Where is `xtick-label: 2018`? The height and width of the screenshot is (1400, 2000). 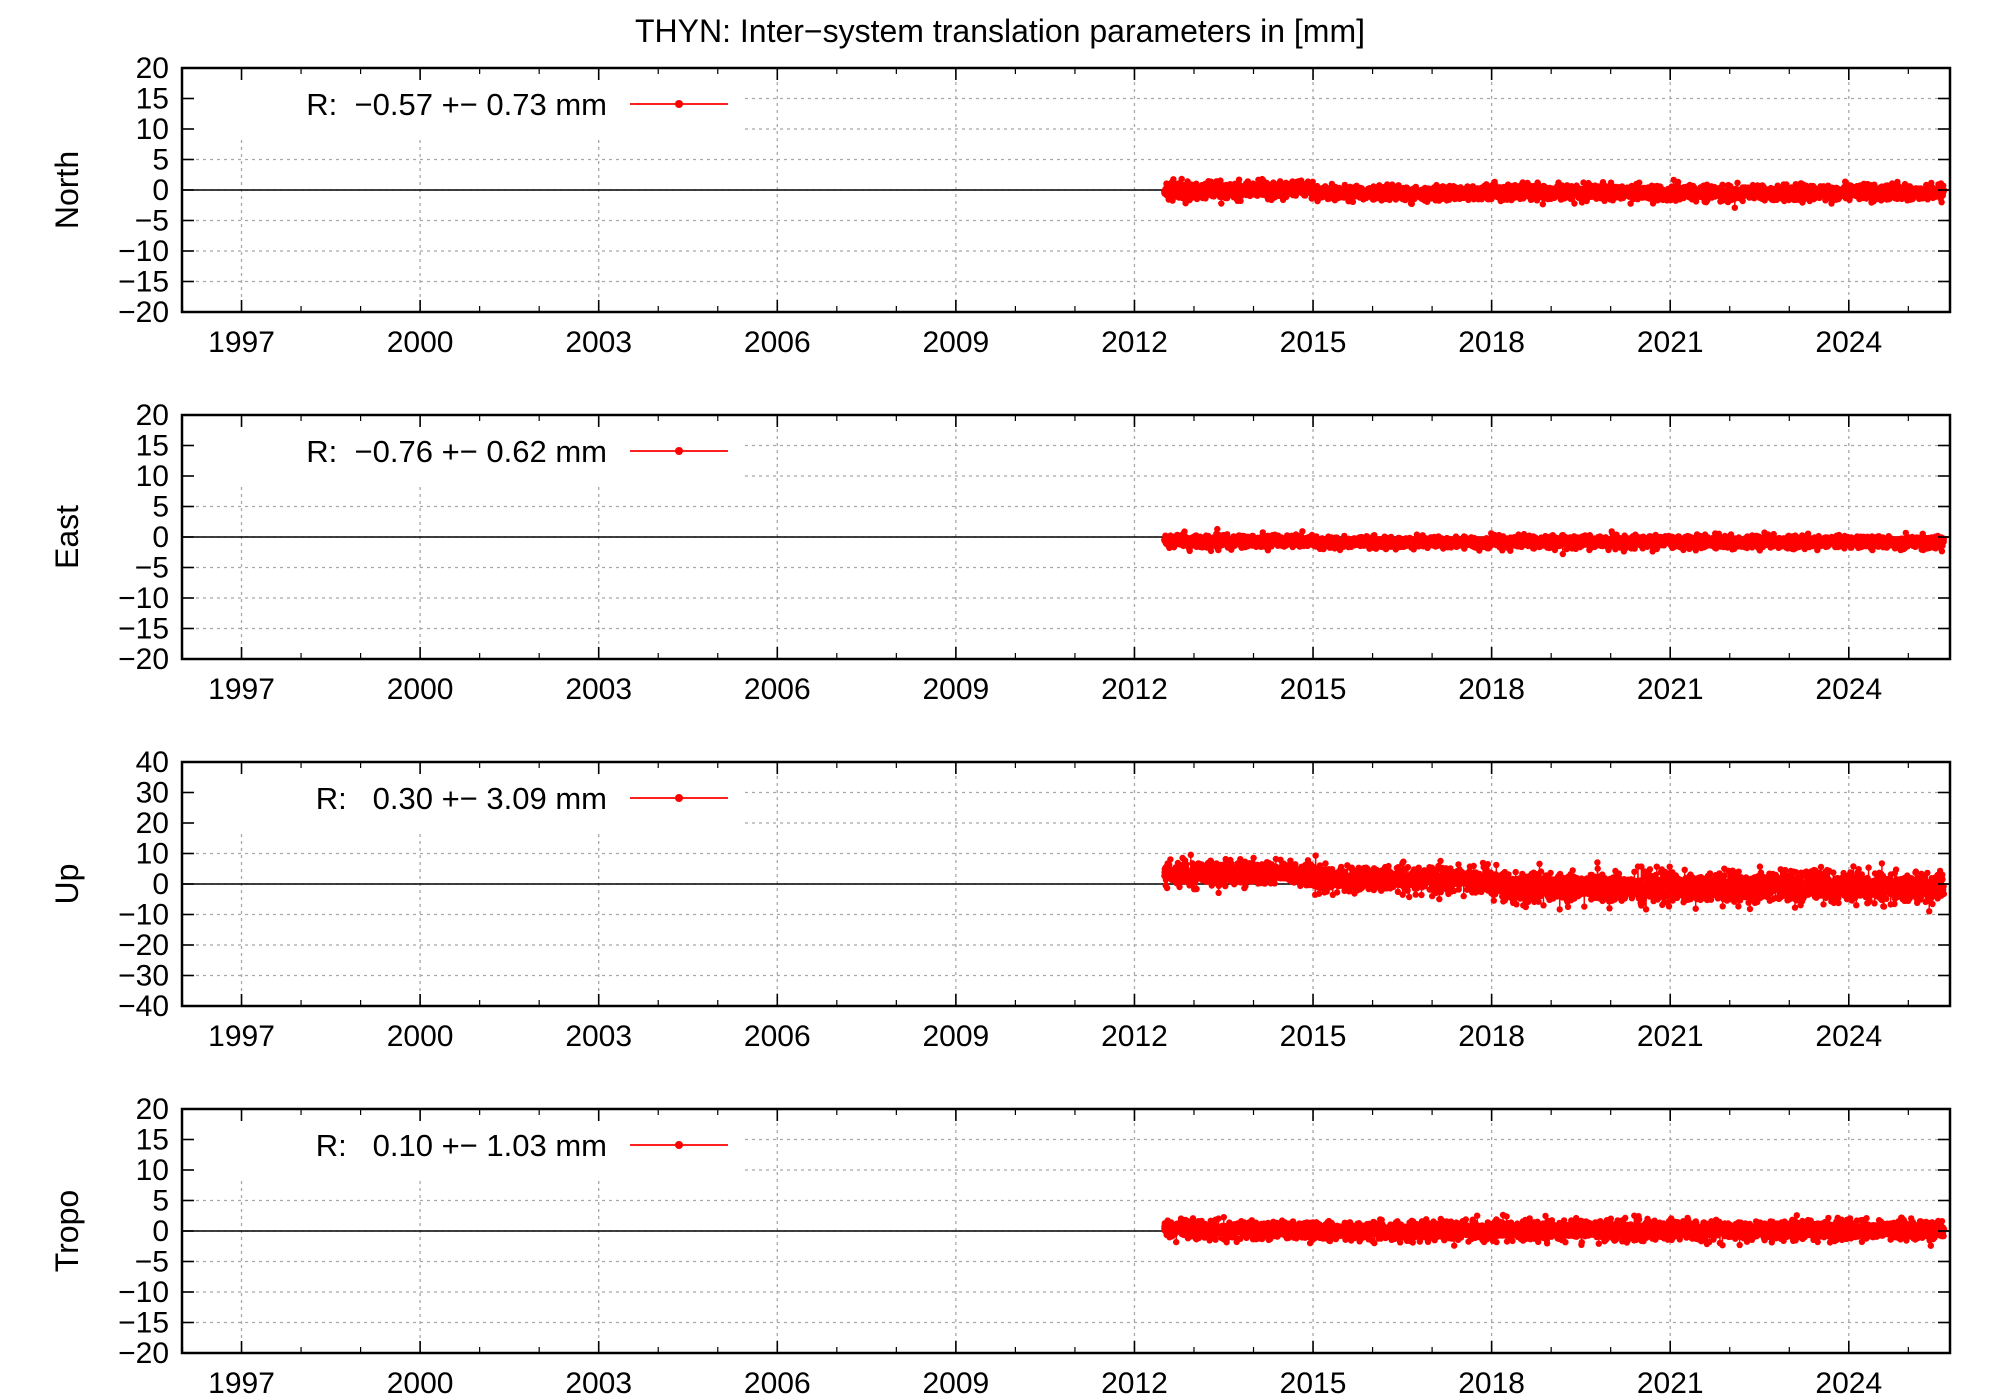 xtick-label: 2018 is located at coordinates (1491, 342).